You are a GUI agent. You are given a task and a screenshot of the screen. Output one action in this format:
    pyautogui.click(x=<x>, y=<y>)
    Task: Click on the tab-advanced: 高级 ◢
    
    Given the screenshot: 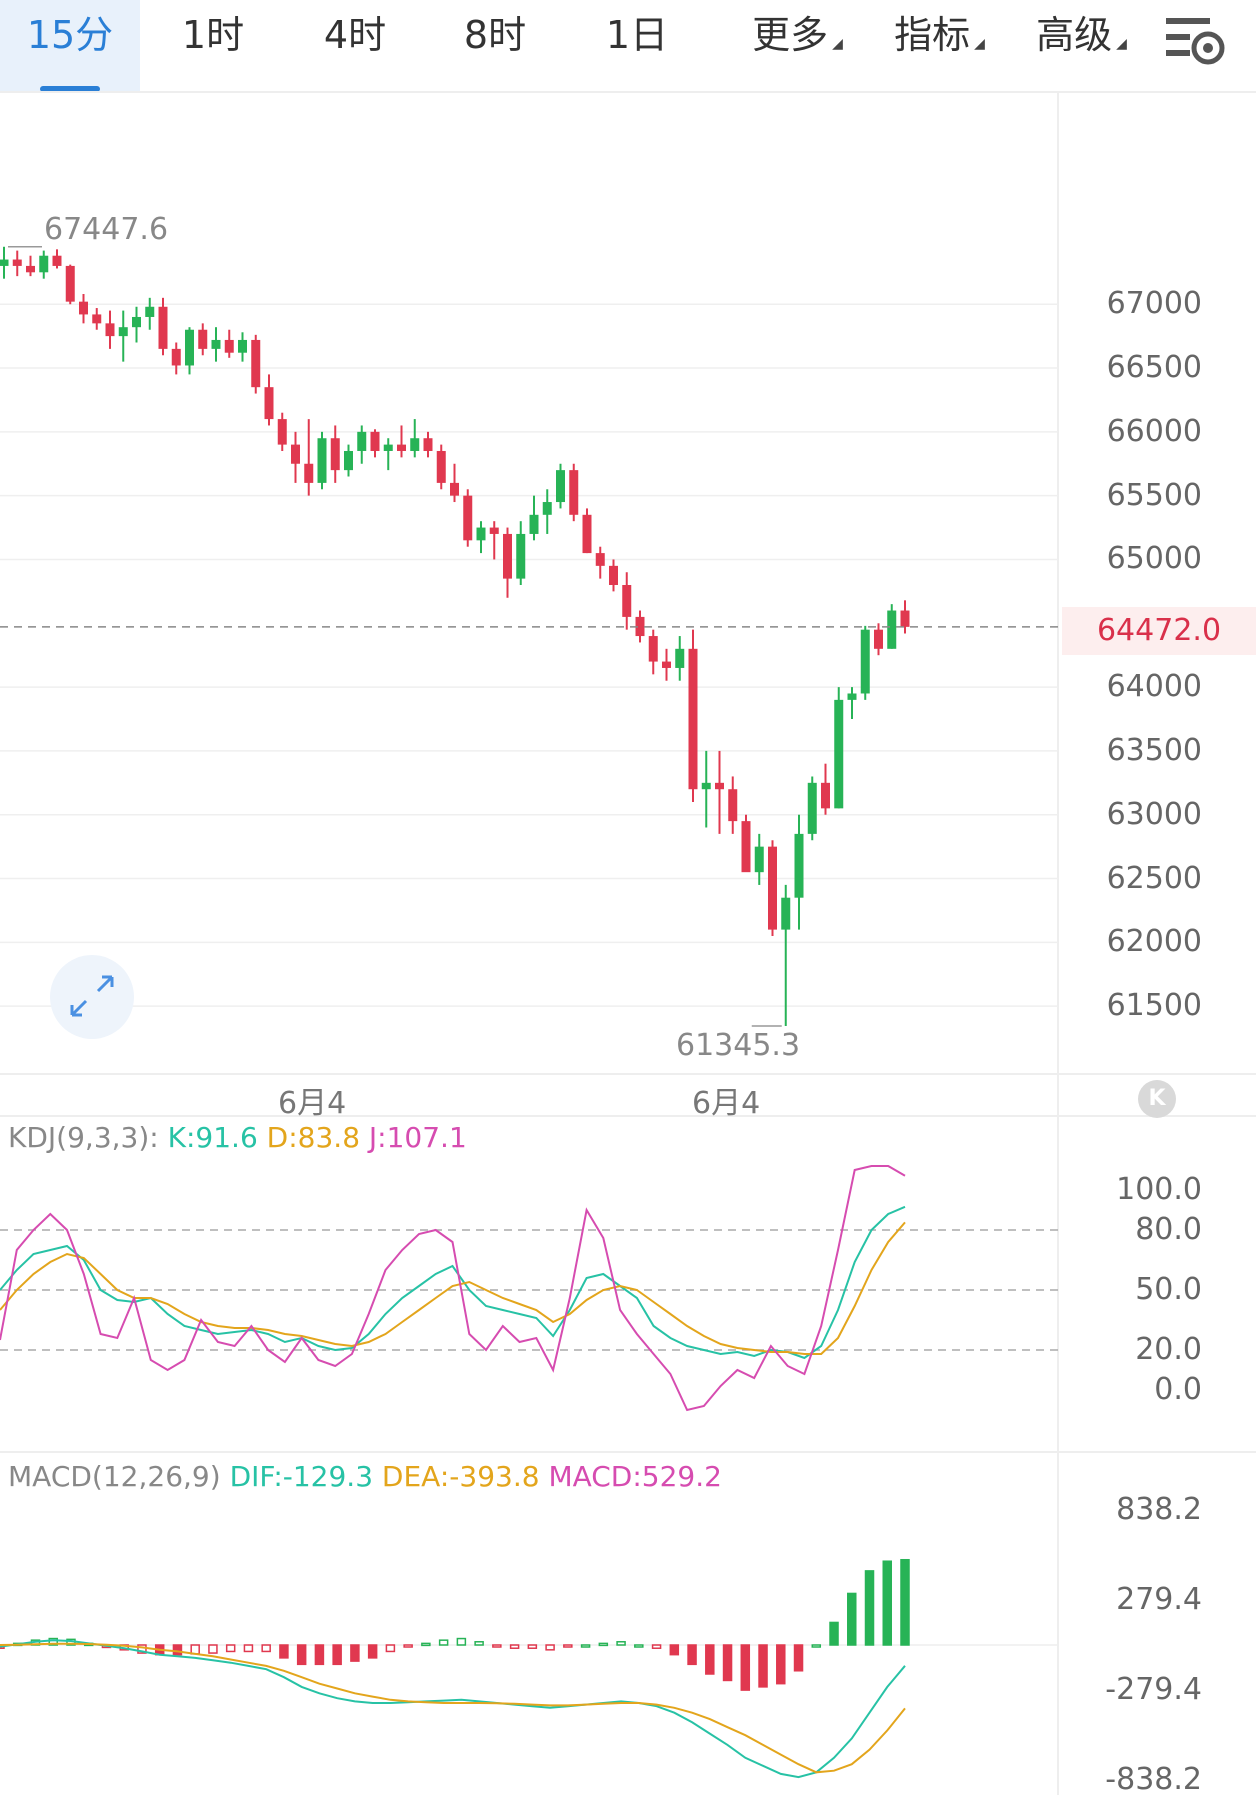 What is the action you would take?
    pyautogui.click(x=1081, y=46)
    